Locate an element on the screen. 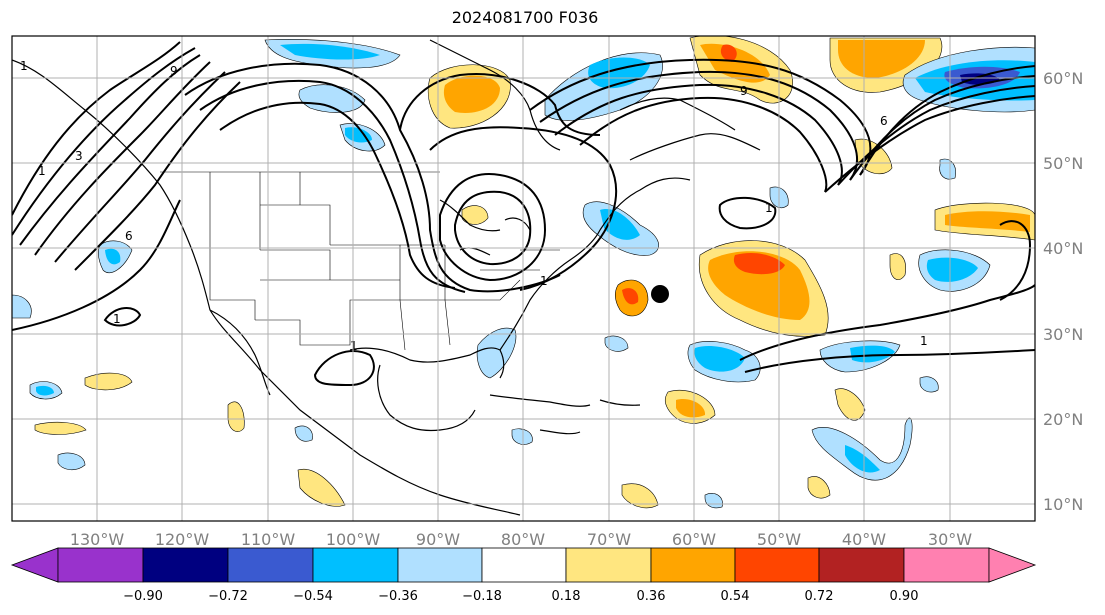 Image resolution: width=1105 pixels, height=615 pixels. storm-center-marker is located at coordinates (660, 294).